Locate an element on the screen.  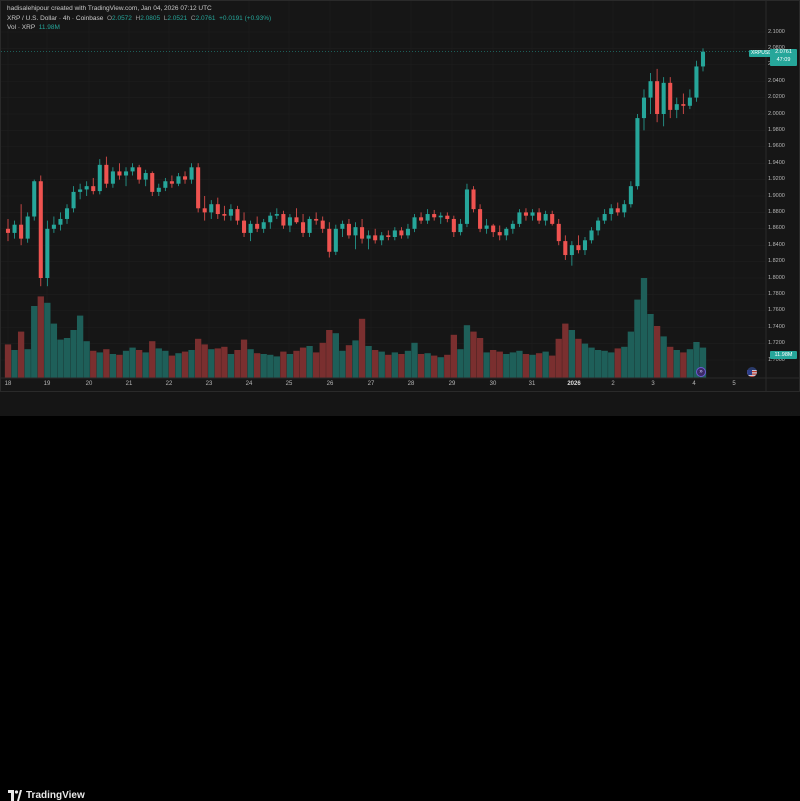
scroll-to-realtime-icon: » is located at coordinates (701, 372).